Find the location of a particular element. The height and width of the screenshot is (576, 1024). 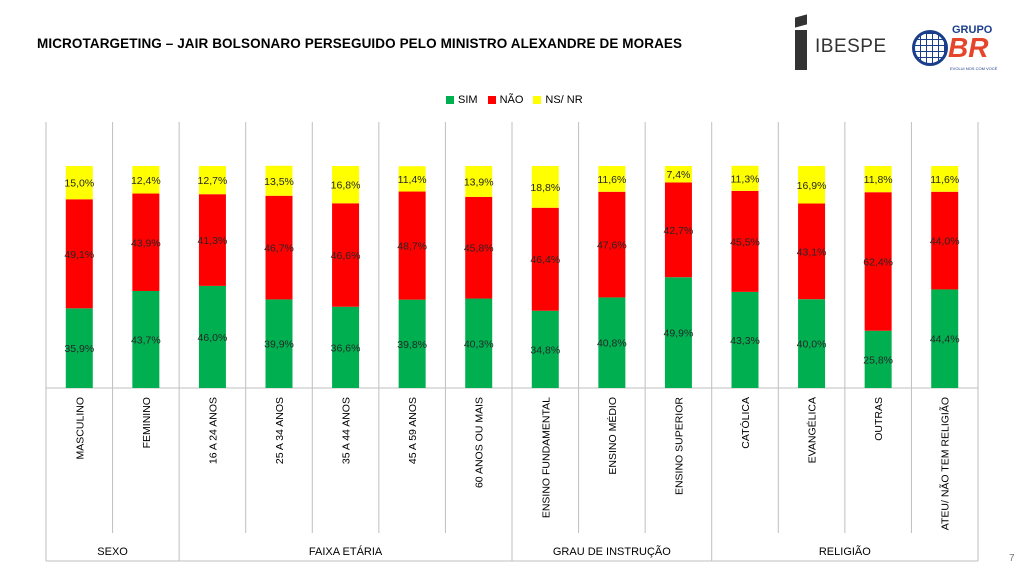

category-label: 60 ANOS OU MAIS is located at coordinates (480, 442).